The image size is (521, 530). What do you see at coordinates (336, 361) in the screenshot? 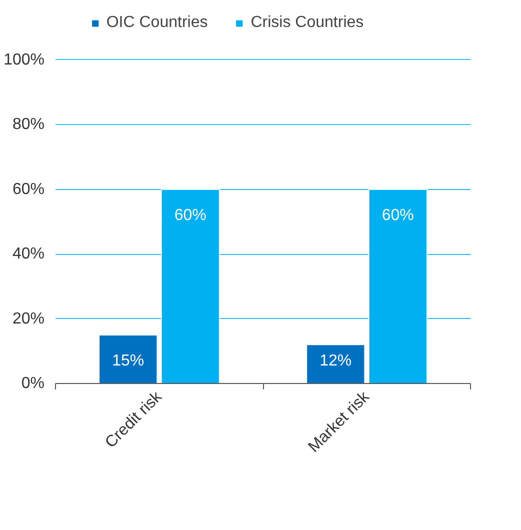
I see `data-label: 12%` at bounding box center [336, 361].